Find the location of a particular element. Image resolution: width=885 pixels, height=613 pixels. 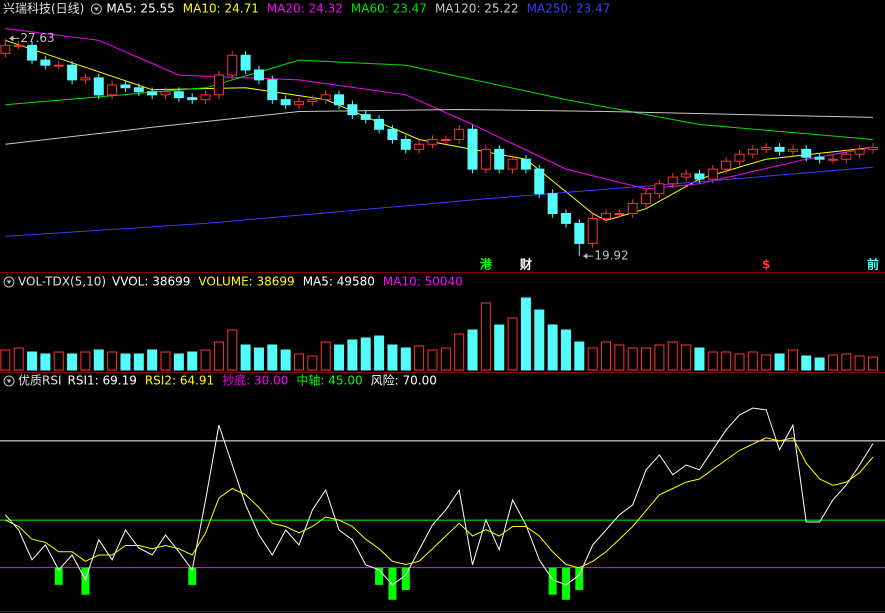

header-value: MA60: 23.47 is located at coordinates (389, 9).